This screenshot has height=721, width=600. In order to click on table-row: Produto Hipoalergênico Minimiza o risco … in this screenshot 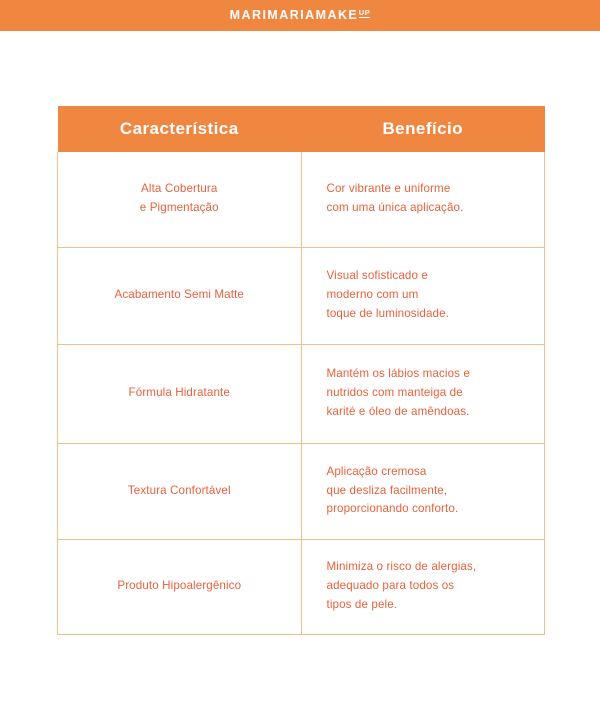, I will do `click(301, 587)`.